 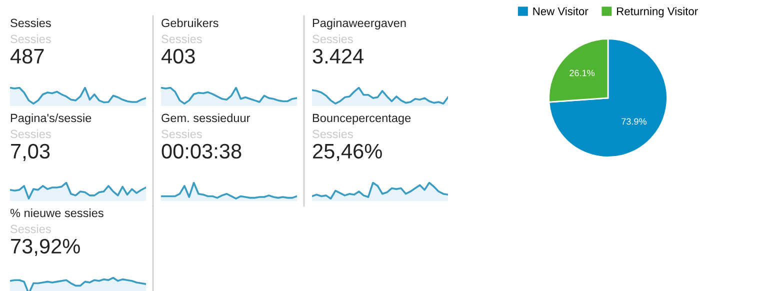 I want to click on pie-slice, so click(x=608, y=98).